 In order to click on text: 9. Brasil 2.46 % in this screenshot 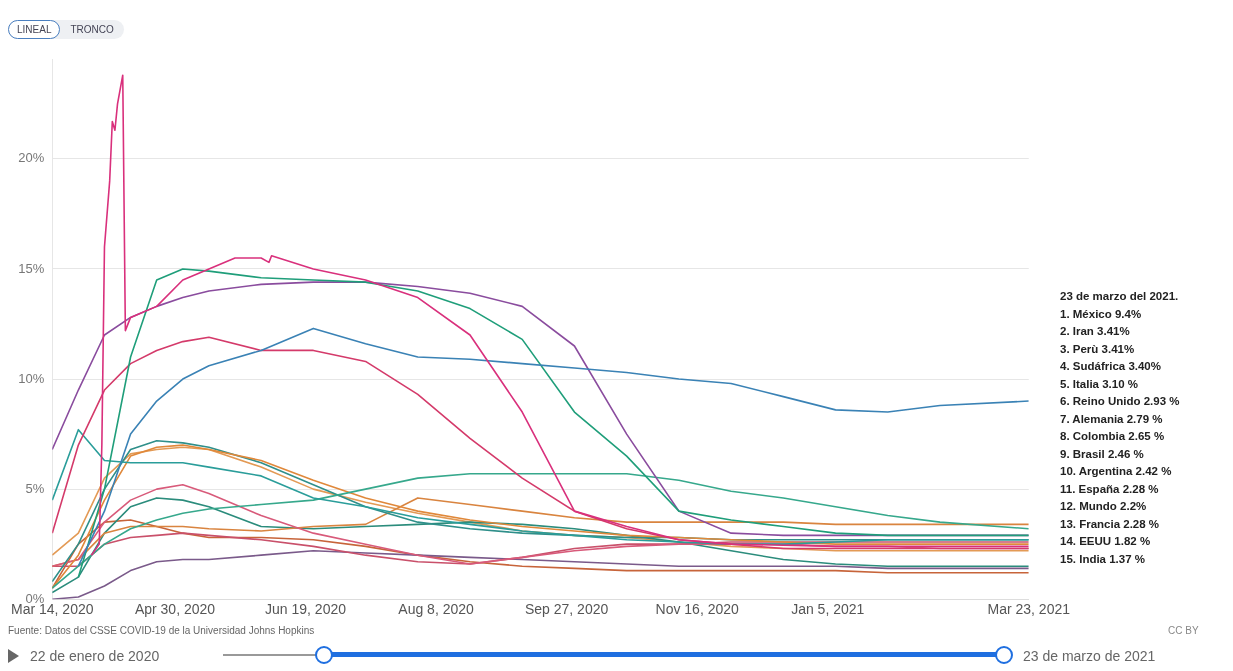, I will do `click(1102, 454)`.